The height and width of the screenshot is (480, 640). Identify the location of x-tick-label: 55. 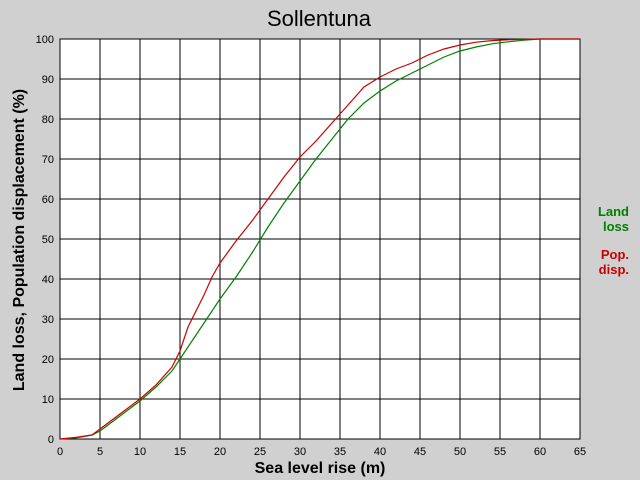
(500, 452).